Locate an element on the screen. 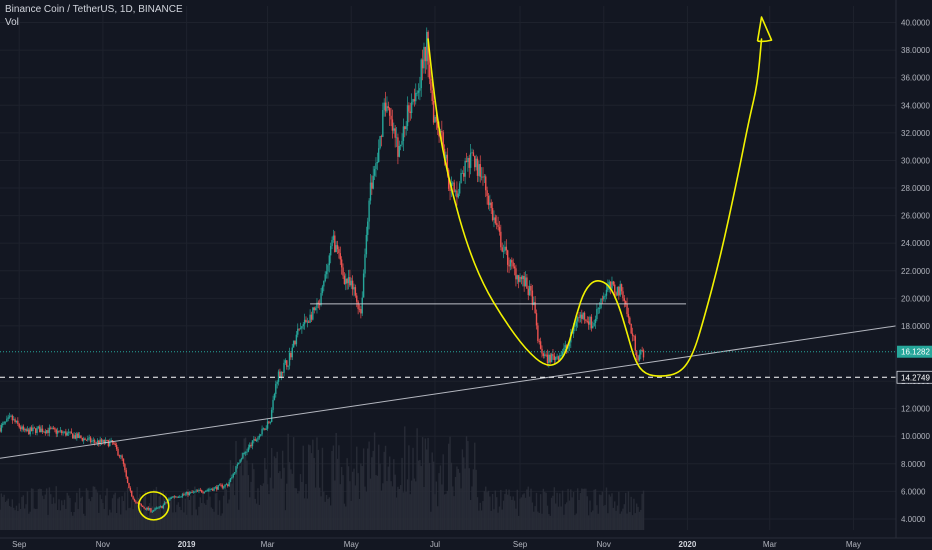  last-price-tag-box is located at coordinates (914, 351).